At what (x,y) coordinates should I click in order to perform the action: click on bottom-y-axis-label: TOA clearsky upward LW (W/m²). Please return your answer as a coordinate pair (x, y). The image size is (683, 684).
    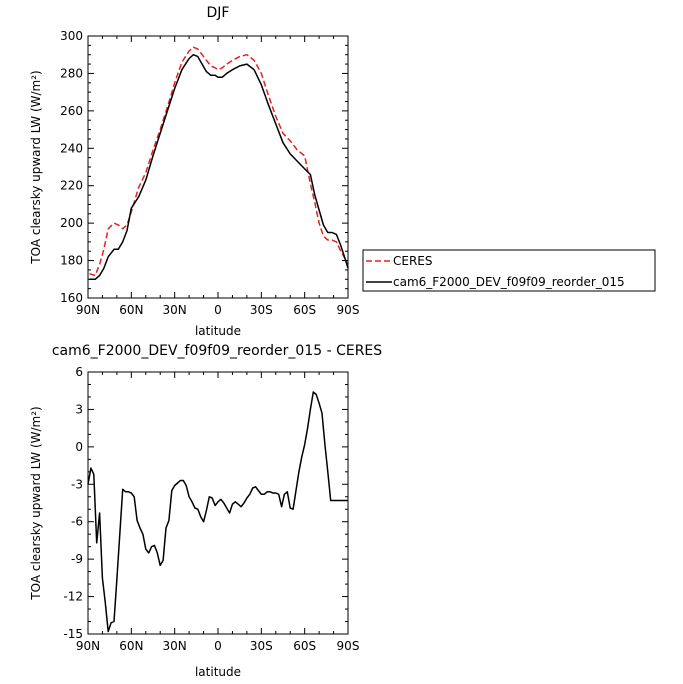
    Looking at the image, I should click on (36, 503).